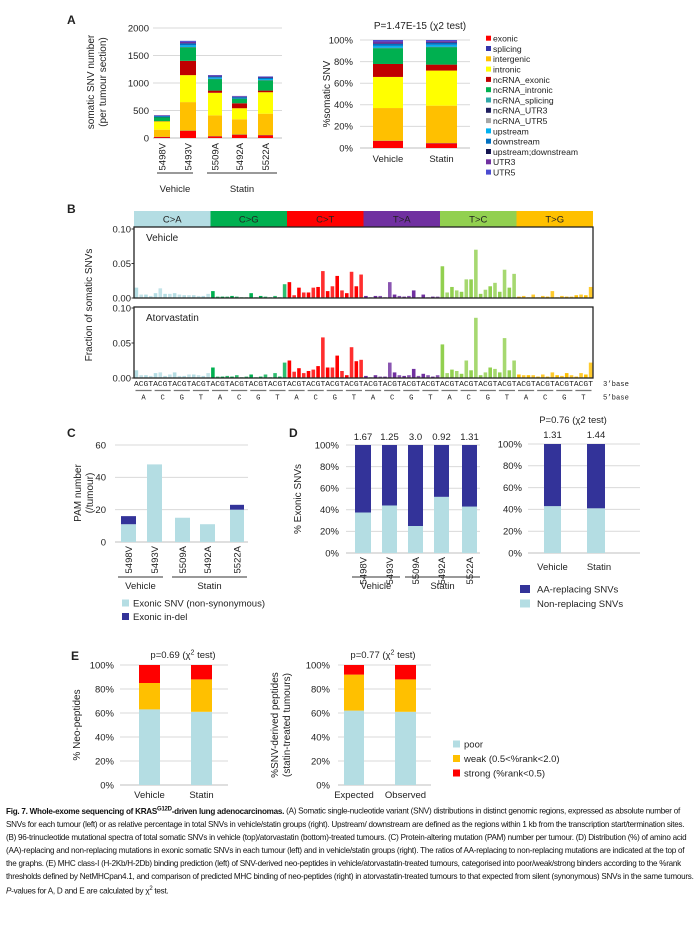  What do you see at coordinates (523, 100) in the screenshot?
I see `legend-label: ncRNA_splicing` at bounding box center [523, 100].